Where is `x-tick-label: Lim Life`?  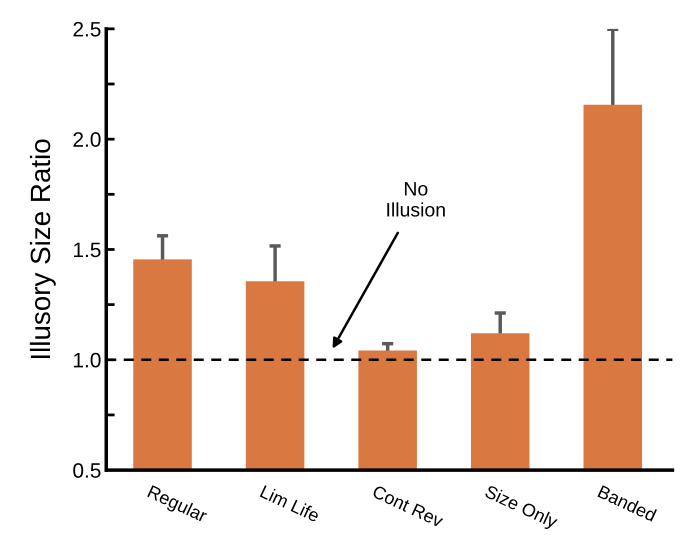 x-tick-label: Lim Life is located at coordinates (290, 503).